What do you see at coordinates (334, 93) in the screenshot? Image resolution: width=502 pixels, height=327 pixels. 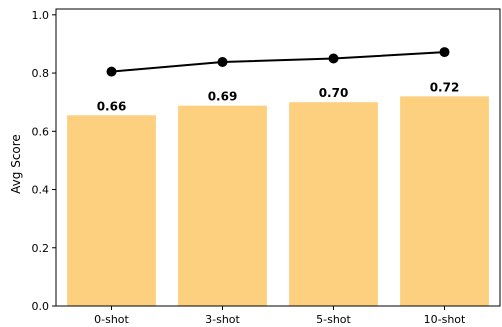 I see `bar-value-label: 0.70` at bounding box center [334, 93].